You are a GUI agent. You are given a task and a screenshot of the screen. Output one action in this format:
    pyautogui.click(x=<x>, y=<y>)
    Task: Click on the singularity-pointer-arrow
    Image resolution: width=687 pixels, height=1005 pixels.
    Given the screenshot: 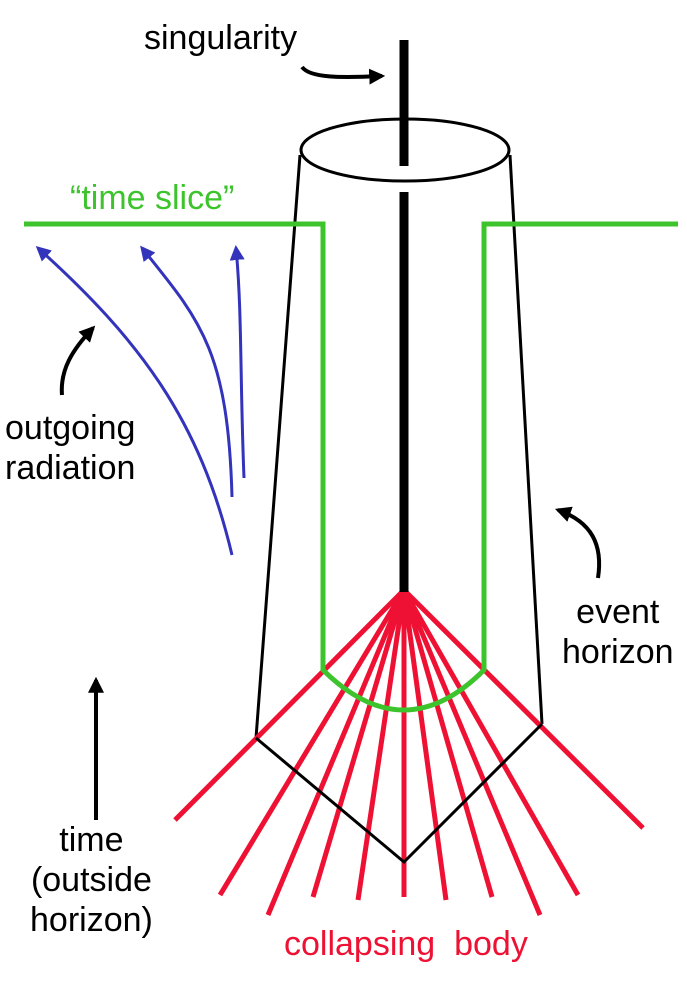 What is the action you would take?
    pyautogui.click(x=343, y=75)
    